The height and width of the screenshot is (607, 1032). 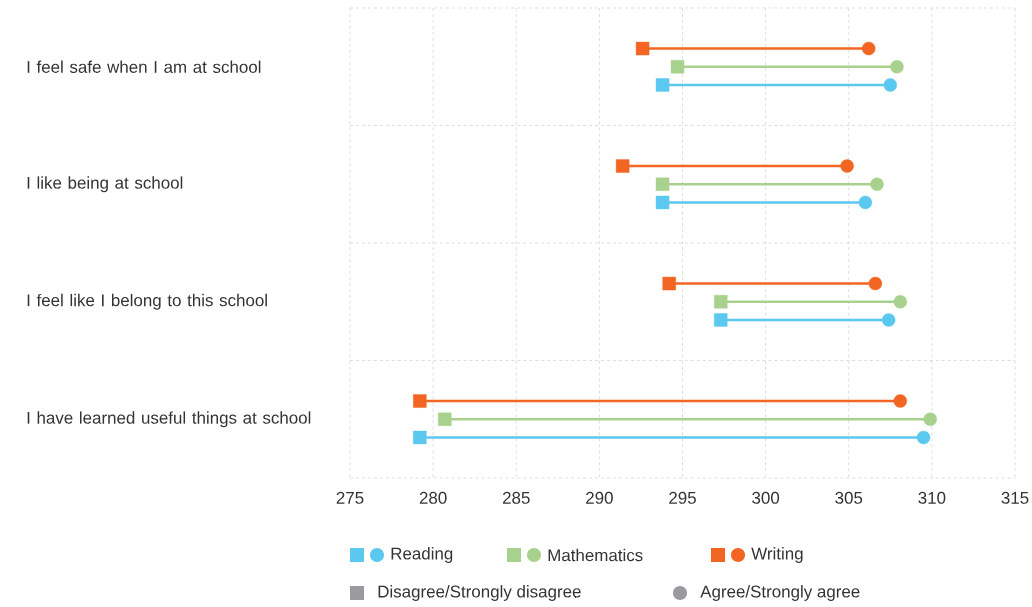 What do you see at coordinates (479, 593) in the screenshot?
I see `text: Disagree/Strongly disagree` at bounding box center [479, 593].